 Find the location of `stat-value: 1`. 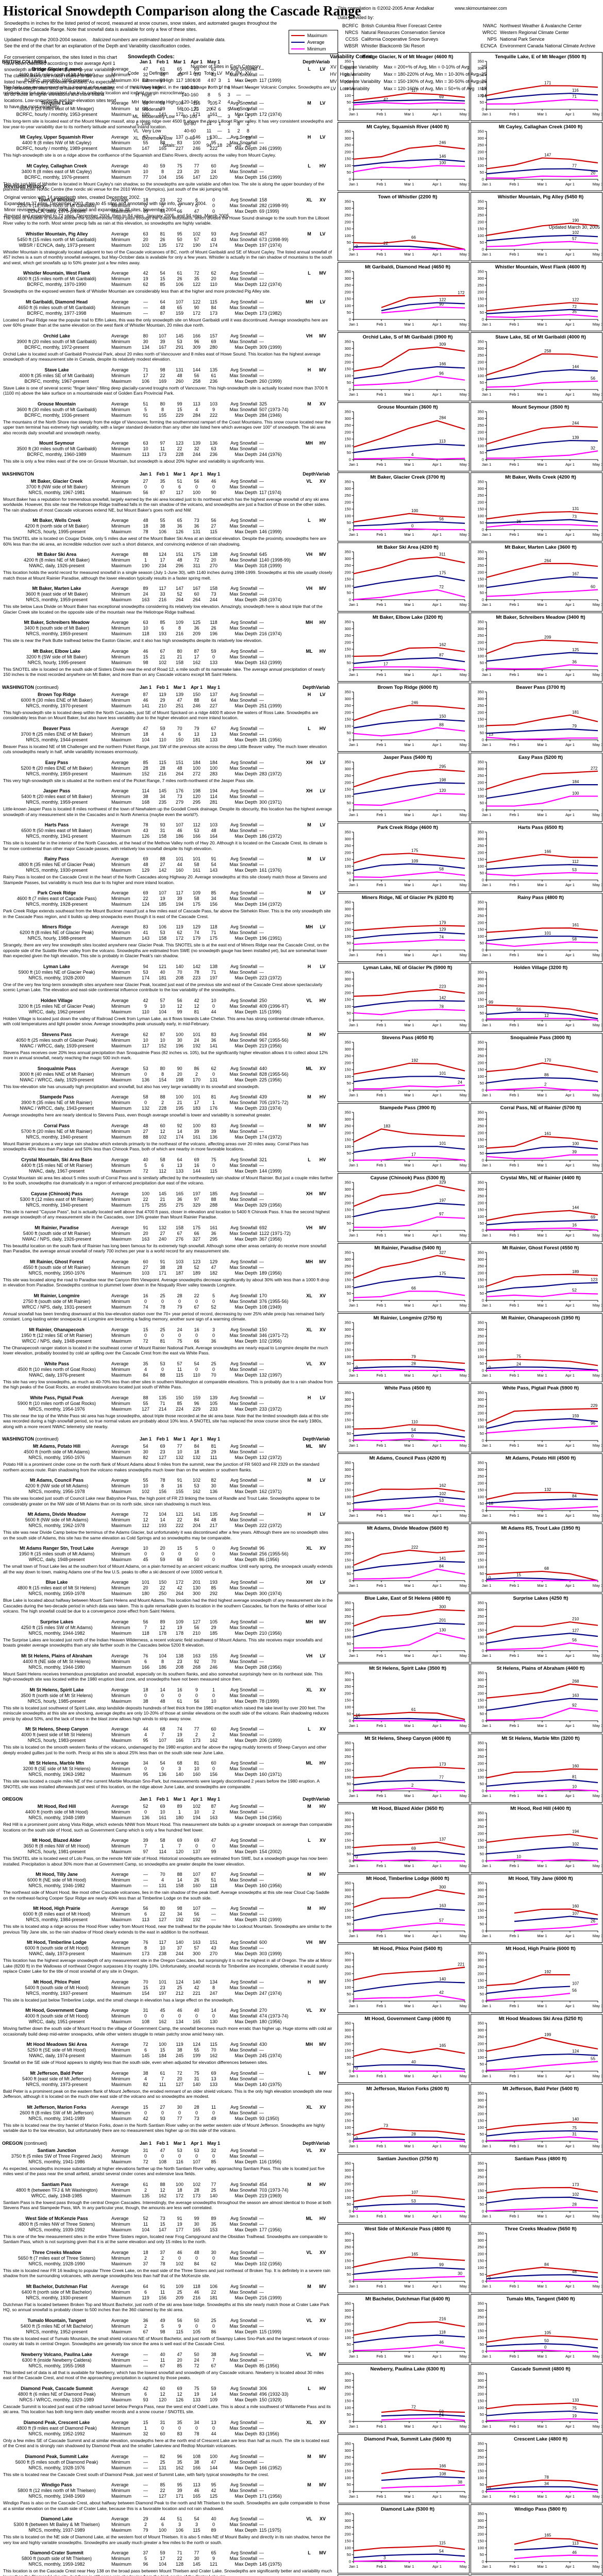

stat-value: 1 is located at coordinates (213, 1102).